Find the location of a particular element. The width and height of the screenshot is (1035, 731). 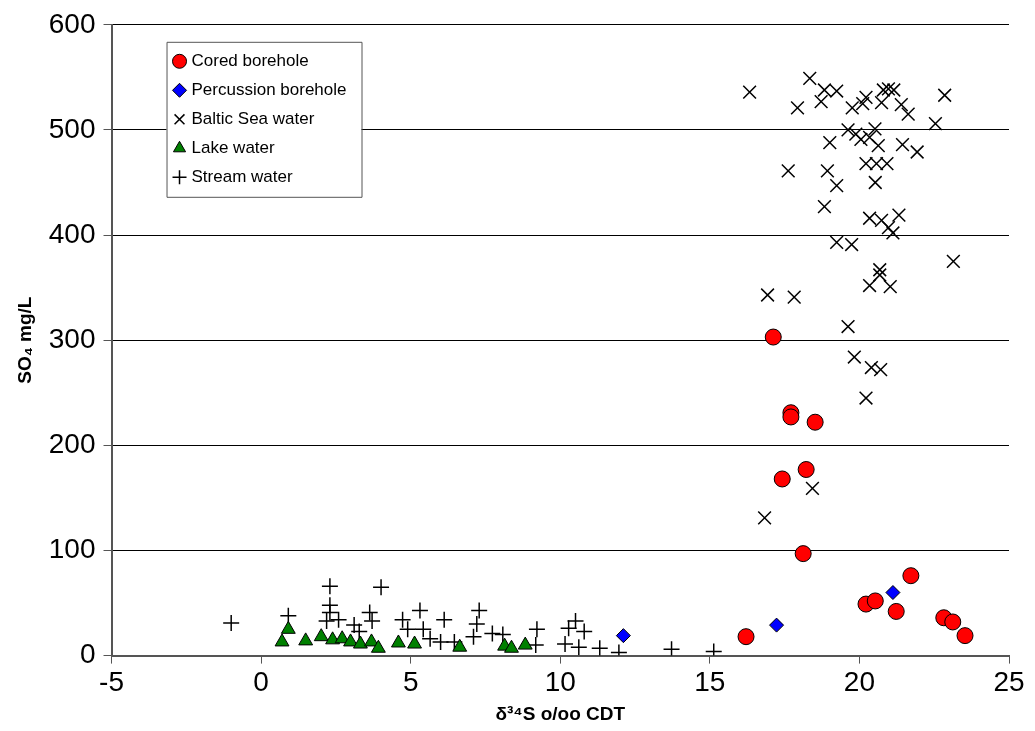

x-tick-label: -5 is located at coordinates (111, 682).